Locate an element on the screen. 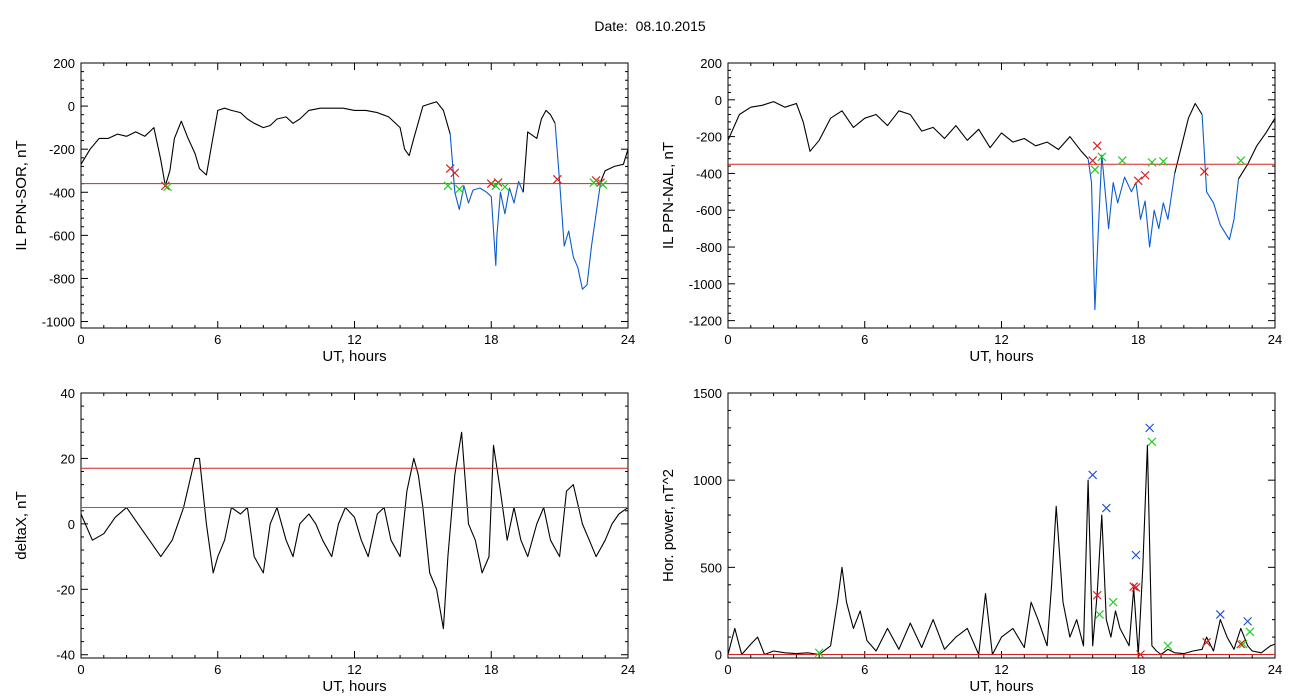 The image size is (1300, 700). y-axis-label: Hor. power, nT^2 is located at coordinates (668, 525).